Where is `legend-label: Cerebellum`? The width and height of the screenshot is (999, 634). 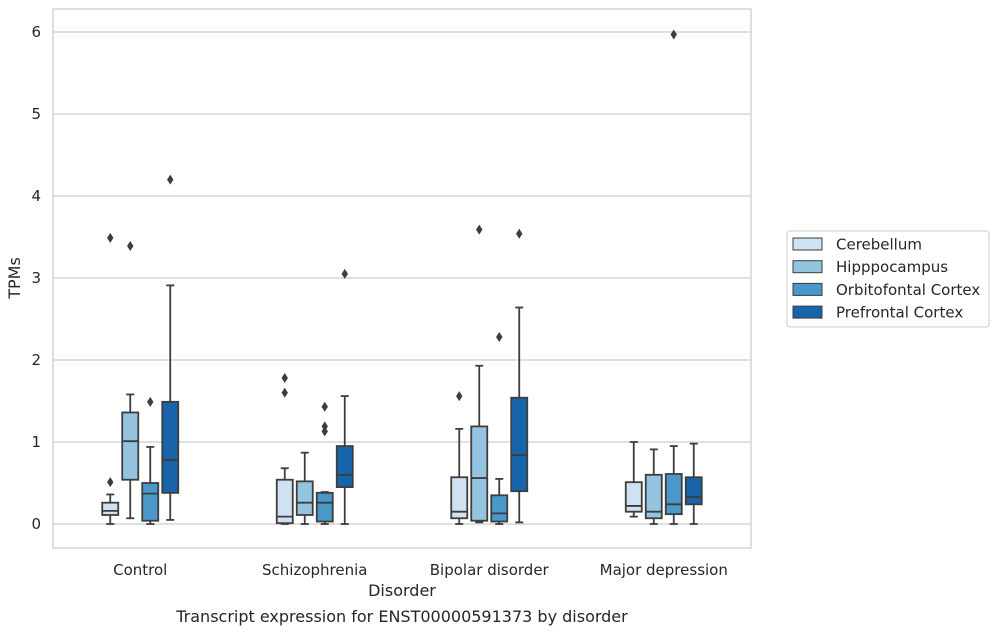
legend-label: Cerebellum is located at coordinates (879, 245).